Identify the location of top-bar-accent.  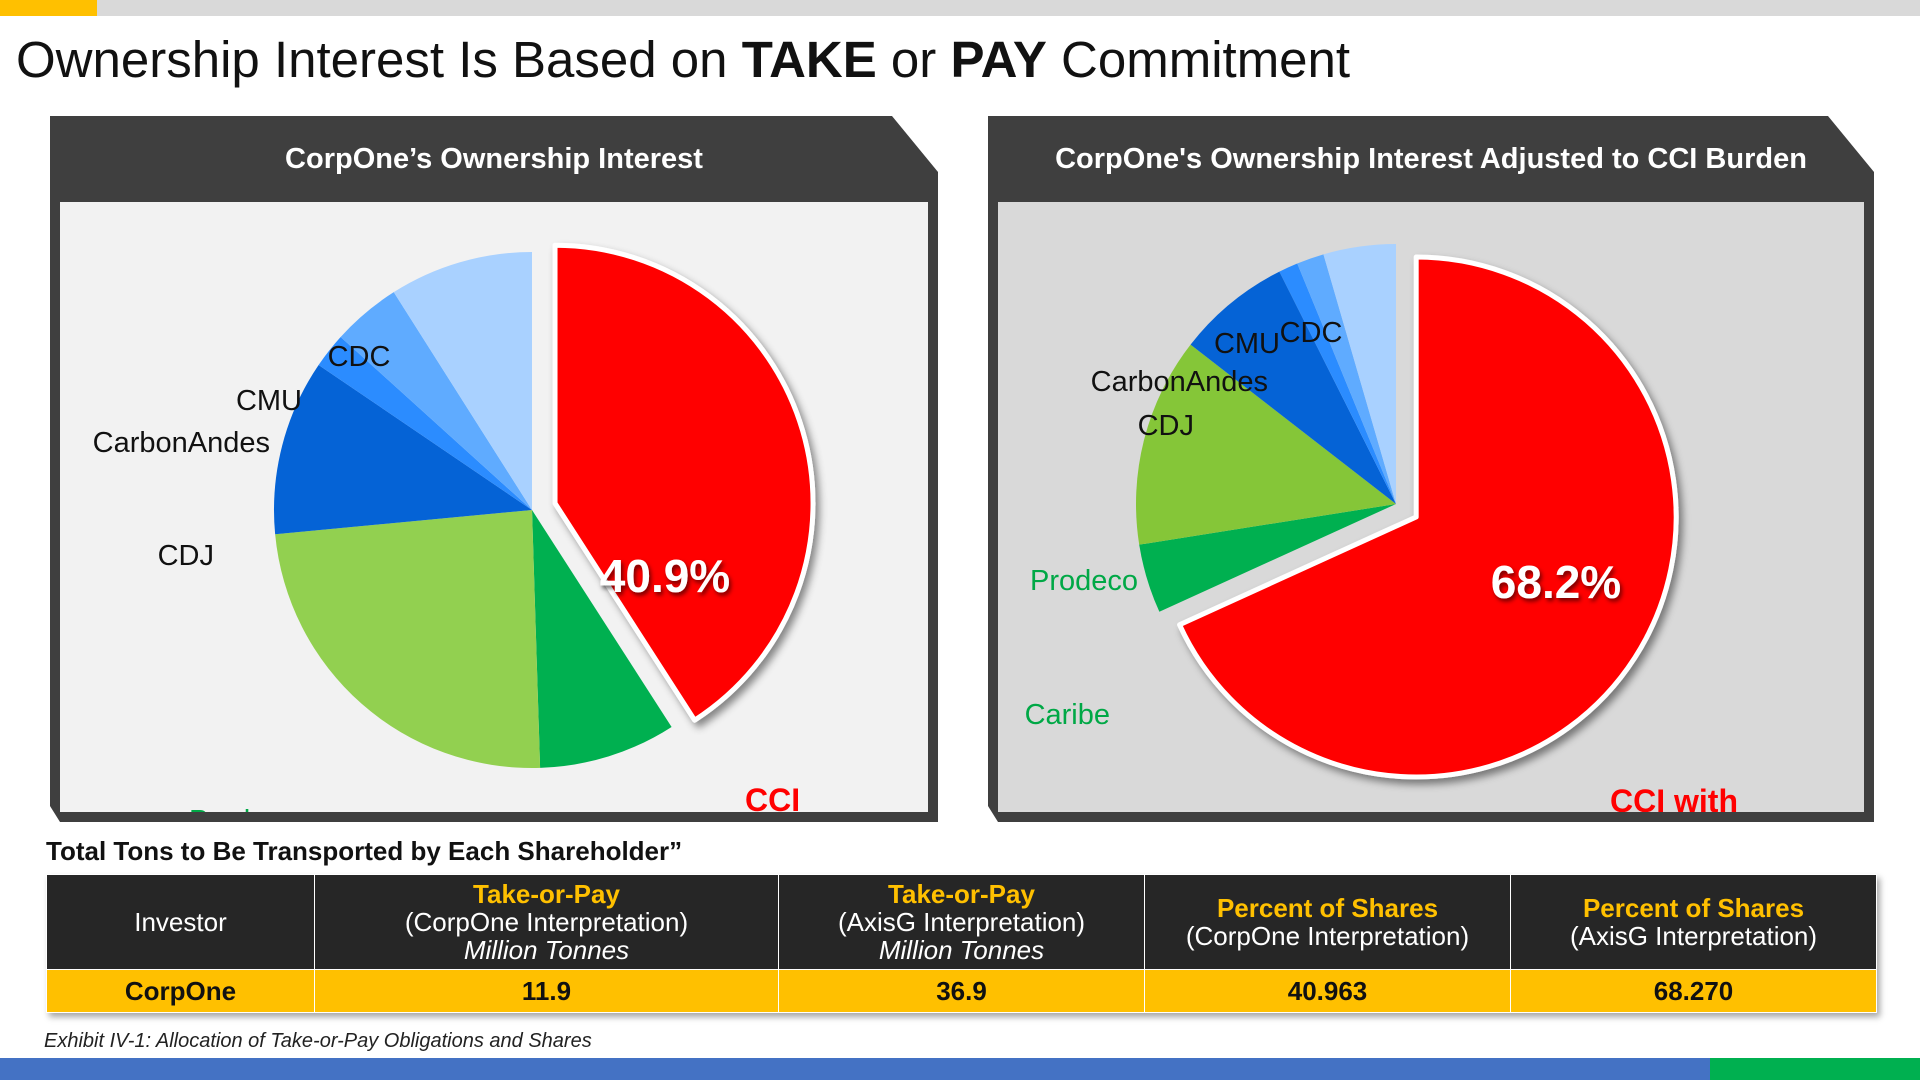
(48, 8).